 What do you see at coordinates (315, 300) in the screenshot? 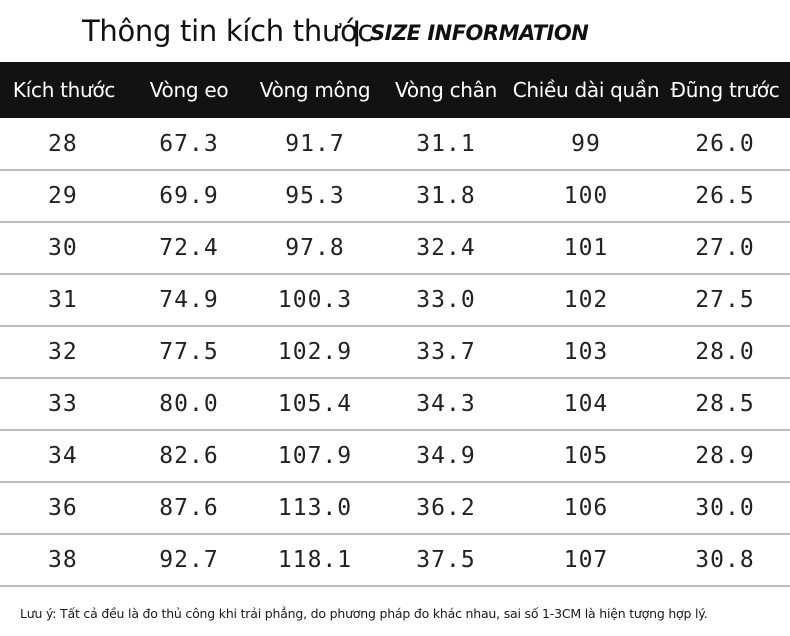
I see `cell-hip: 100.3` at bounding box center [315, 300].